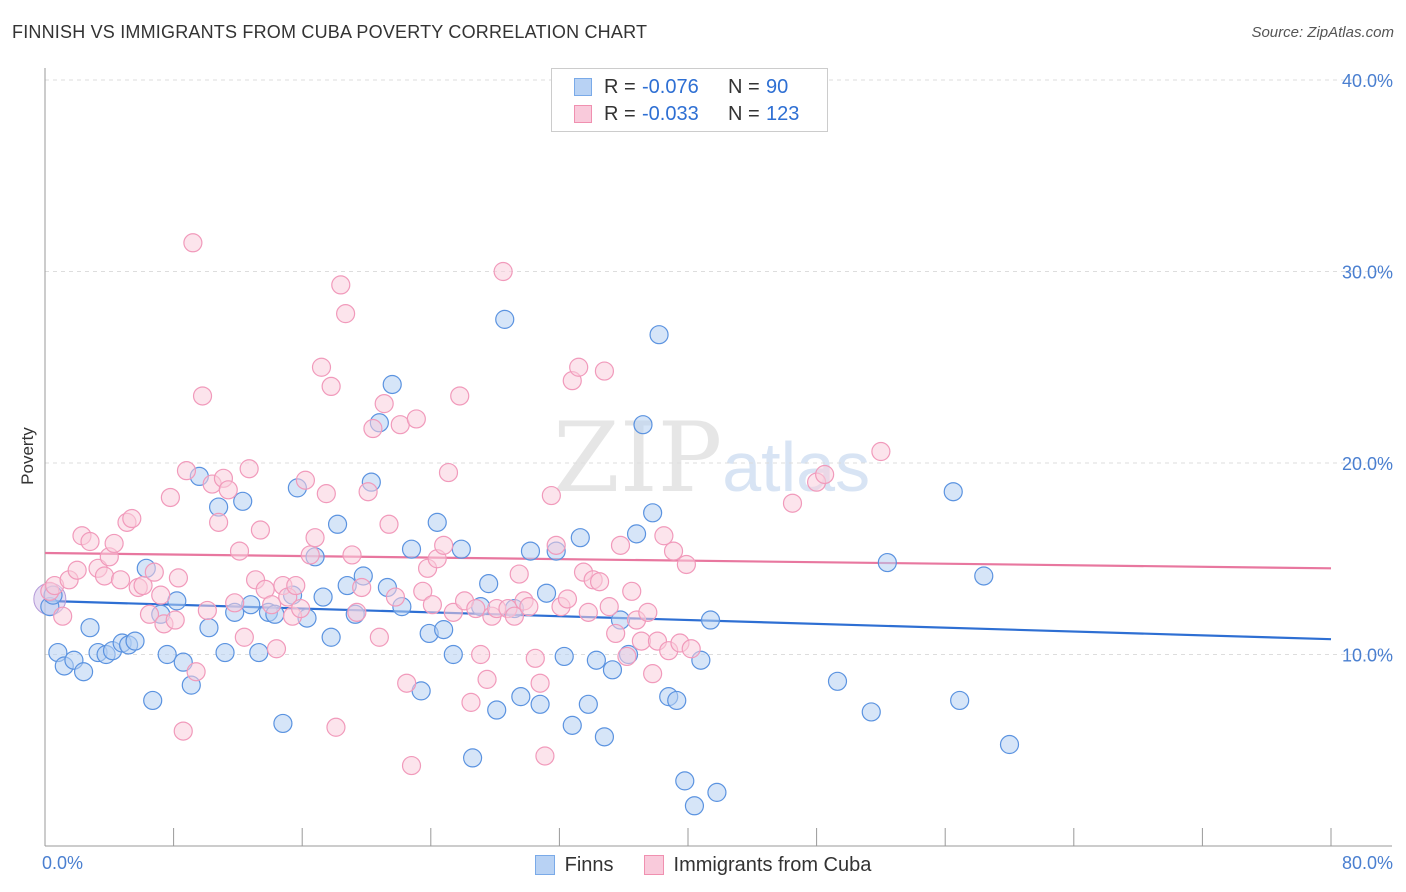  I want to click on series-legend: Finns Immigrants from Cuba, so click(703, 865).